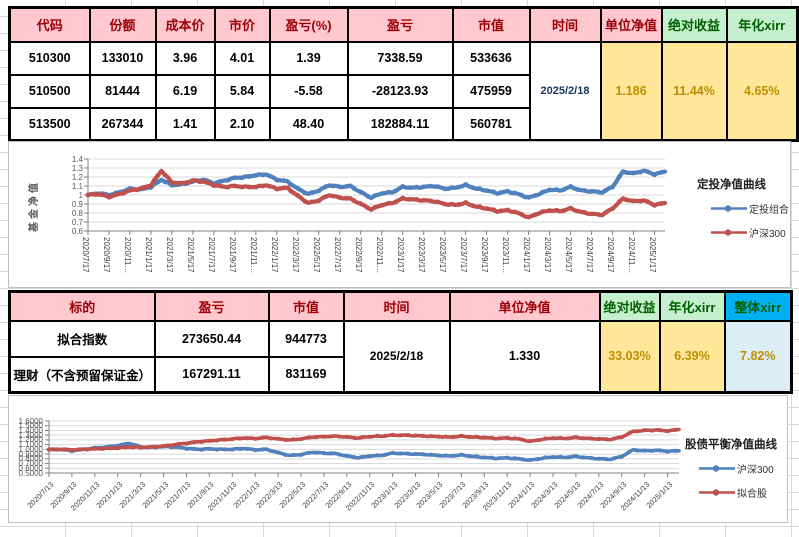 The image size is (799, 537). I want to click on cell-shares: 133010, so click(122, 58).